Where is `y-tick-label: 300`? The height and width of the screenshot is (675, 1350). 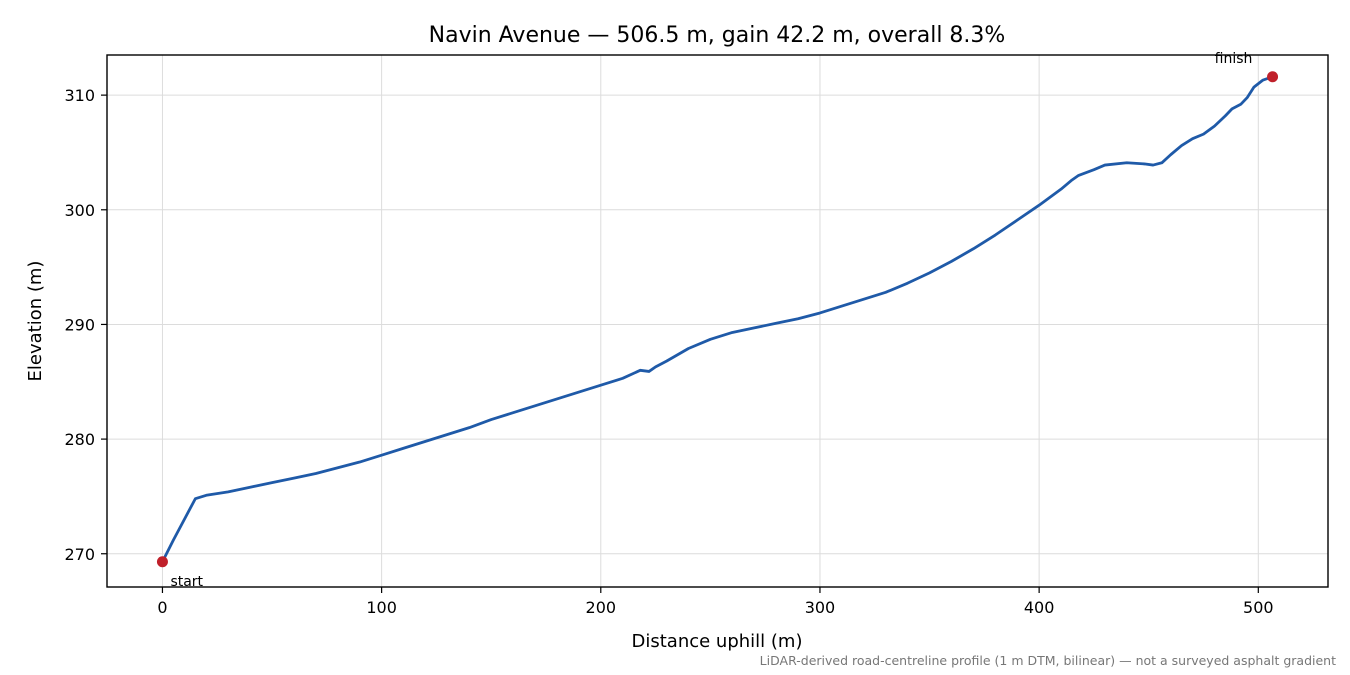 y-tick-label: 300 is located at coordinates (79, 210).